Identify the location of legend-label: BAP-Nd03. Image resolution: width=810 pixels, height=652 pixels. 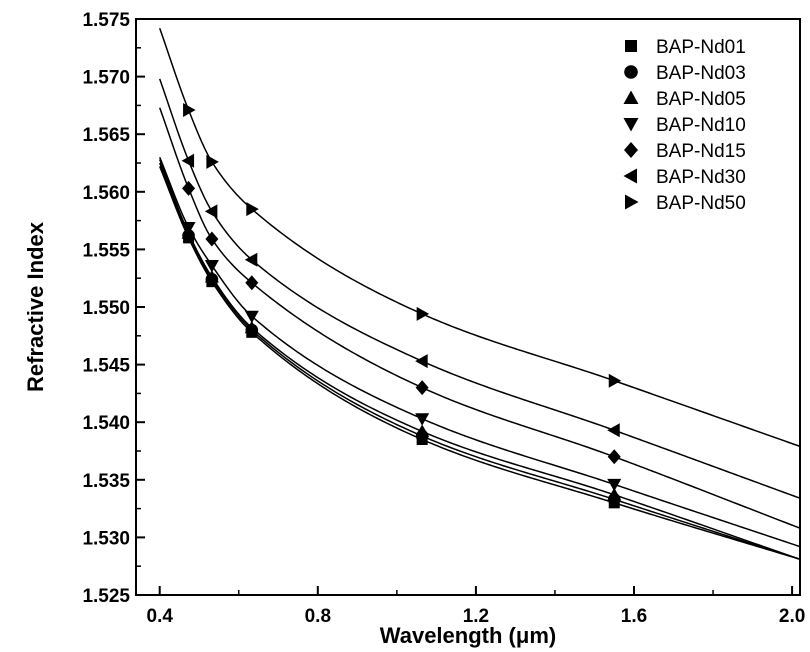
(701, 73).